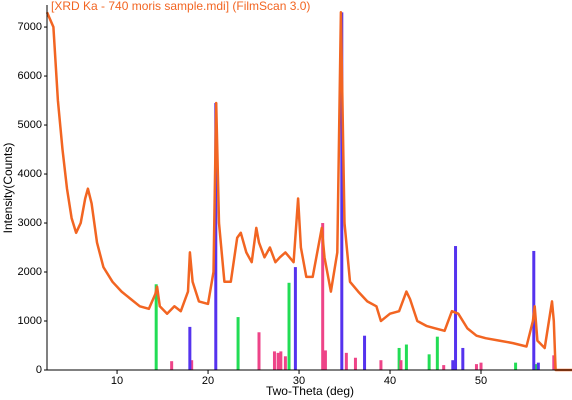 The width and height of the screenshot is (572, 400). I want to click on x-tick-label: 50, so click(481, 381).